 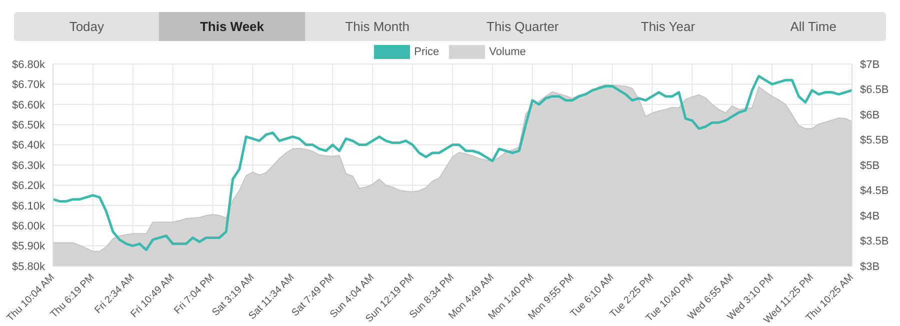 What do you see at coordinates (29, 166) in the screenshot?
I see `y-tick-label: $6.30k` at bounding box center [29, 166].